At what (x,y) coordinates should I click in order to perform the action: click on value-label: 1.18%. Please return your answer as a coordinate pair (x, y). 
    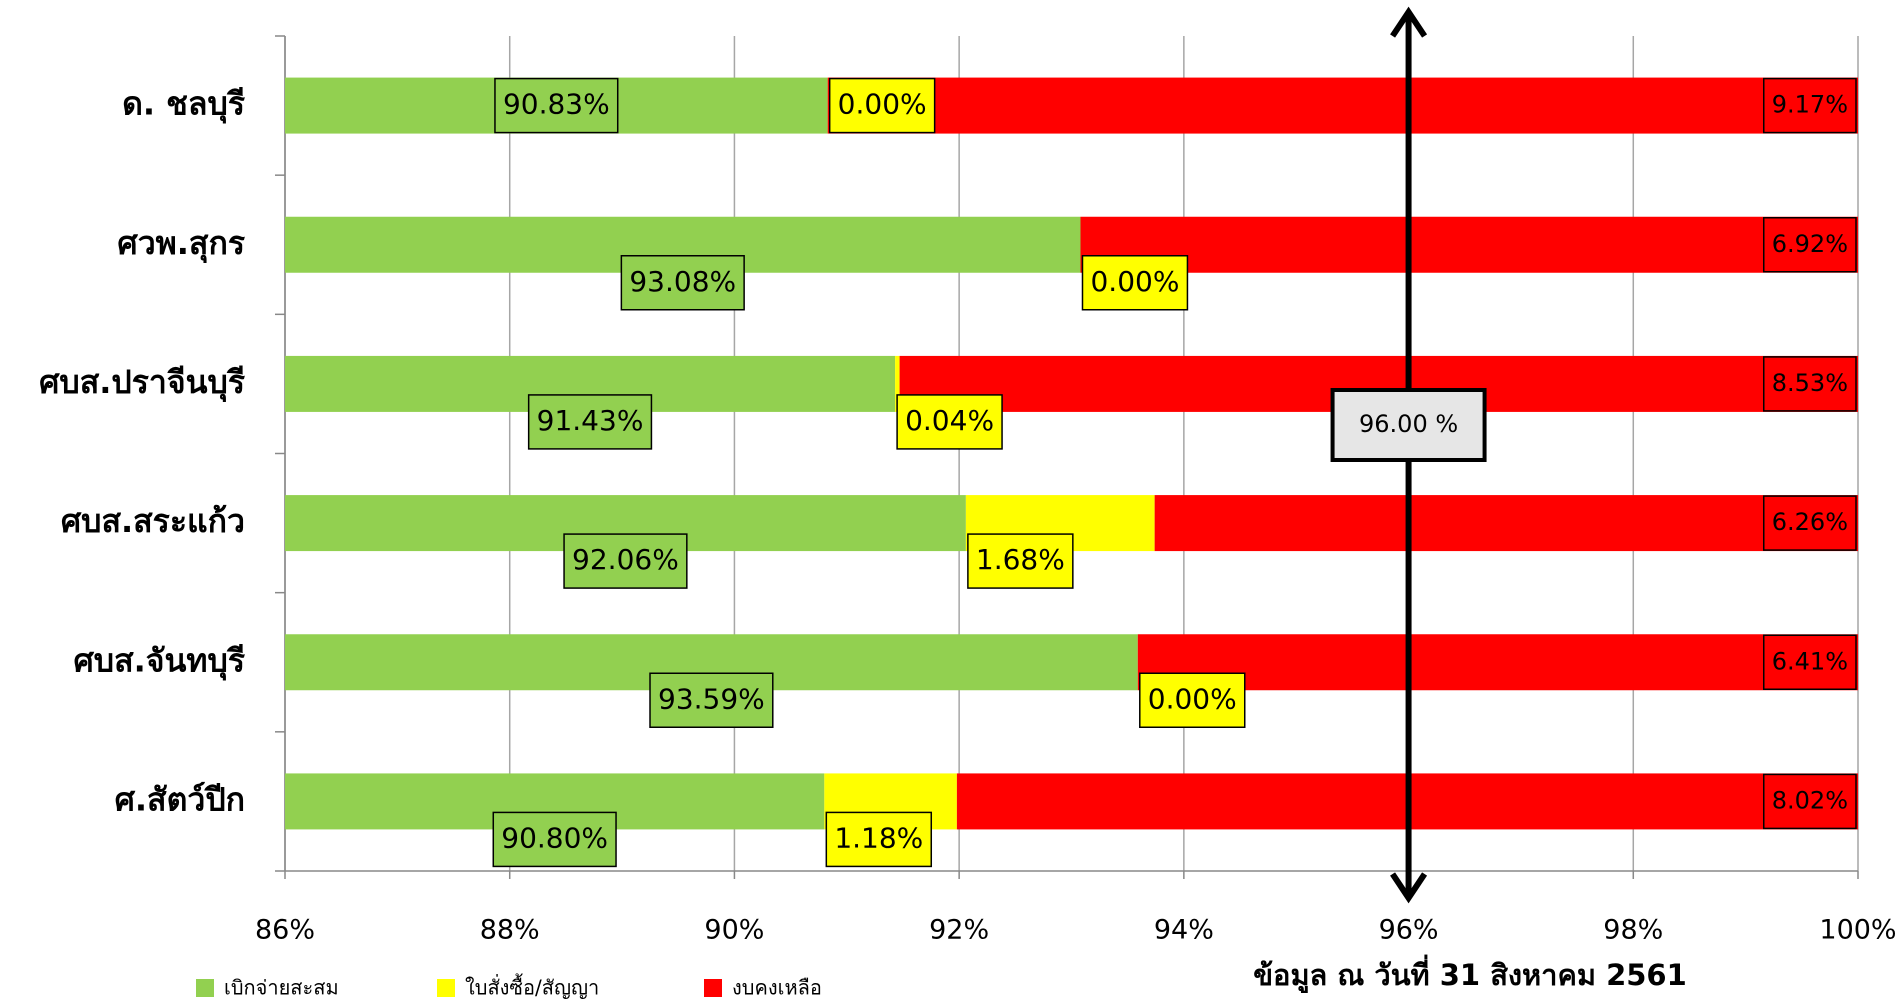
    Looking at the image, I should click on (878, 837).